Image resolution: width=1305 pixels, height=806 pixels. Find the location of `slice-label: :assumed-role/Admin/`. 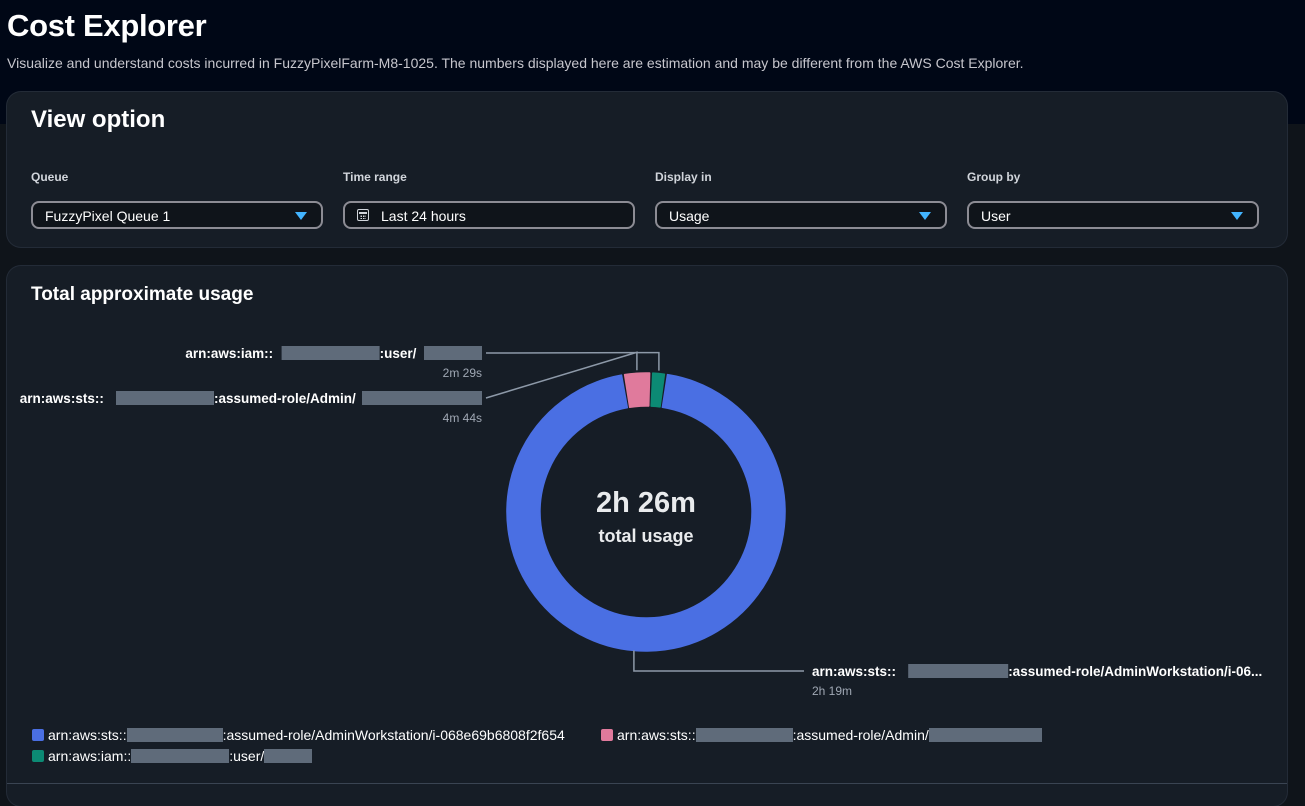

slice-label: :assumed-role/Admin/ is located at coordinates (285, 398).